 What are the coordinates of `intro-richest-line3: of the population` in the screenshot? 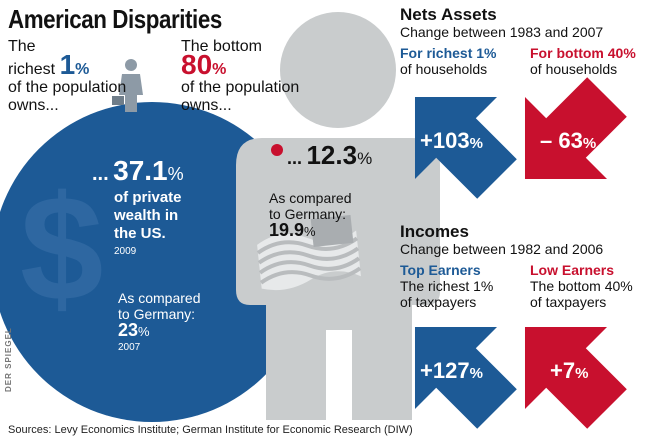 It's located at (67, 87).